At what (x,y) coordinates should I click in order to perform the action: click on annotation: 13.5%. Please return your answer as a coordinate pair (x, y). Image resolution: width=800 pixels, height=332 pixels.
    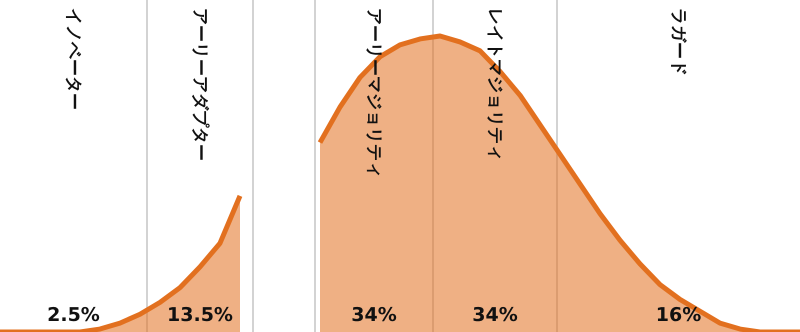
    Looking at the image, I should click on (200, 315).